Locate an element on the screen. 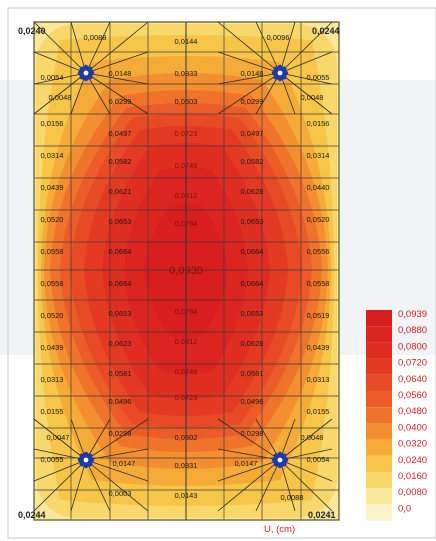 This screenshot has width=436, height=541. node-value-n61: 0,0155 is located at coordinates (318, 411).